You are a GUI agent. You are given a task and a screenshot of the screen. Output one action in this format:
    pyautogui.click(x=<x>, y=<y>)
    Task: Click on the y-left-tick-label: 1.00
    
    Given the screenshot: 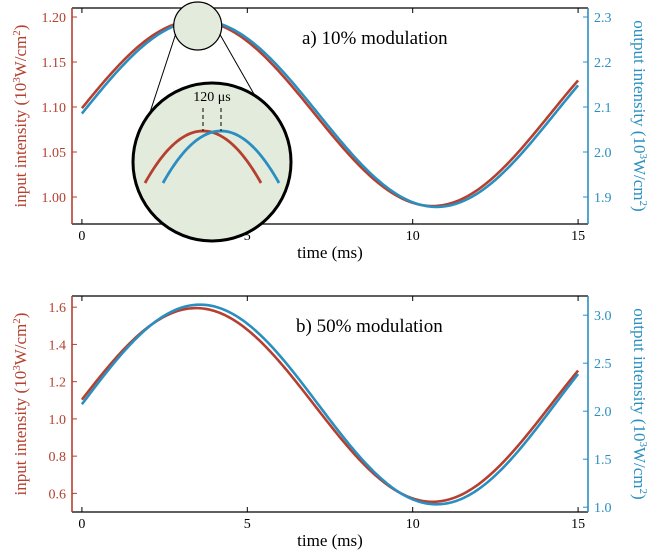 What is the action you would take?
    pyautogui.click(x=54, y=198)
    